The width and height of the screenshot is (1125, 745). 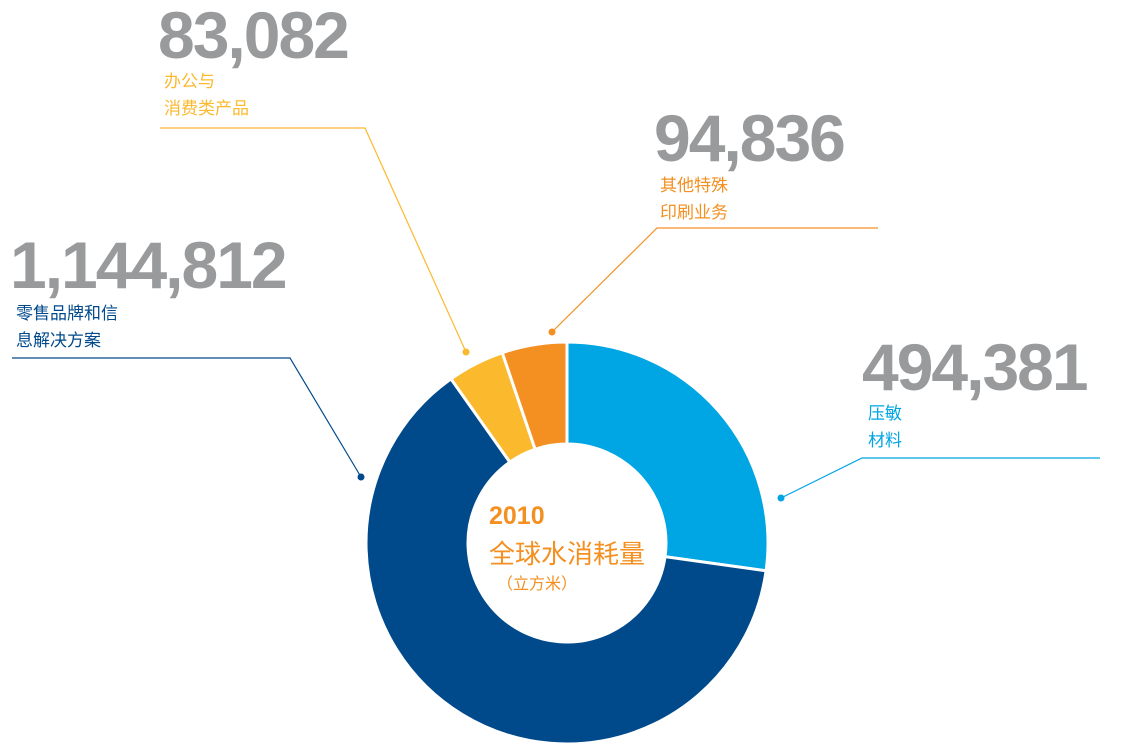 I want to click on category-label: 零售品牌和信 息解决方案, so click(x=67, y=327).